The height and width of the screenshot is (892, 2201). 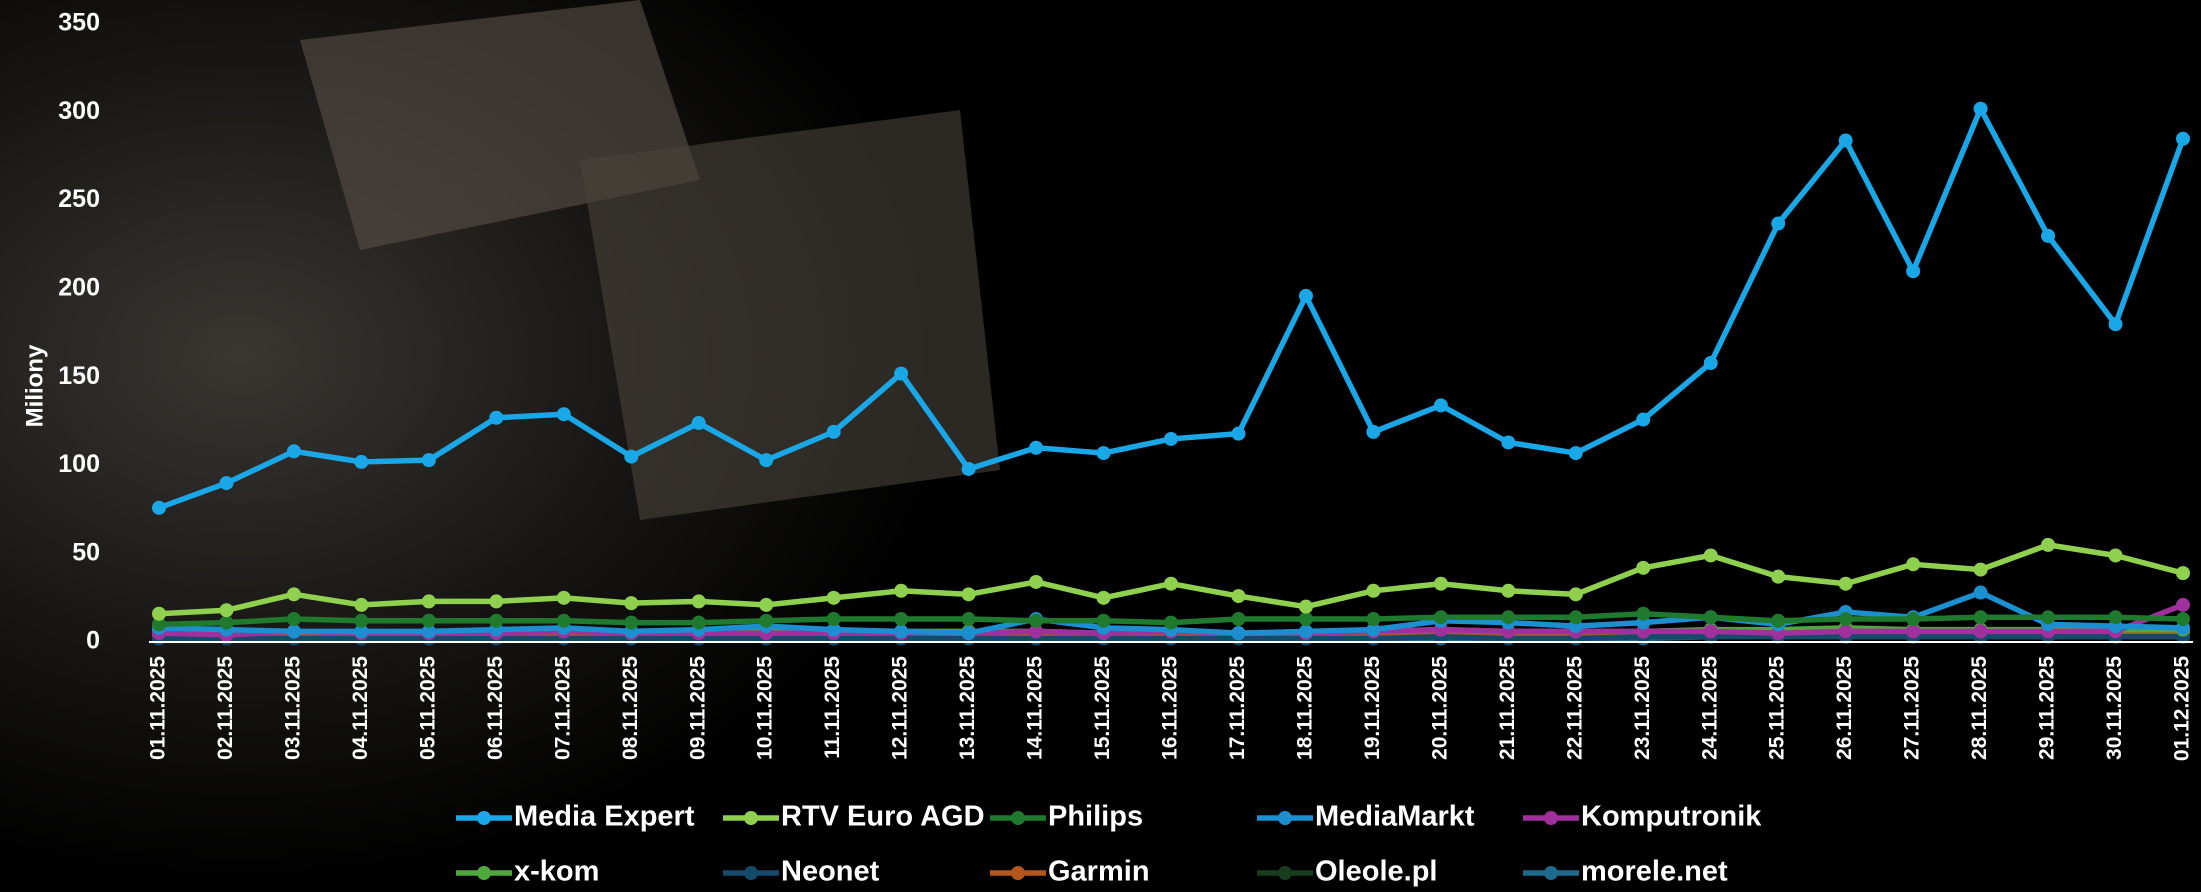 I want to click on x-tick-label: 09.11.2025, so click(x=697, y=708).